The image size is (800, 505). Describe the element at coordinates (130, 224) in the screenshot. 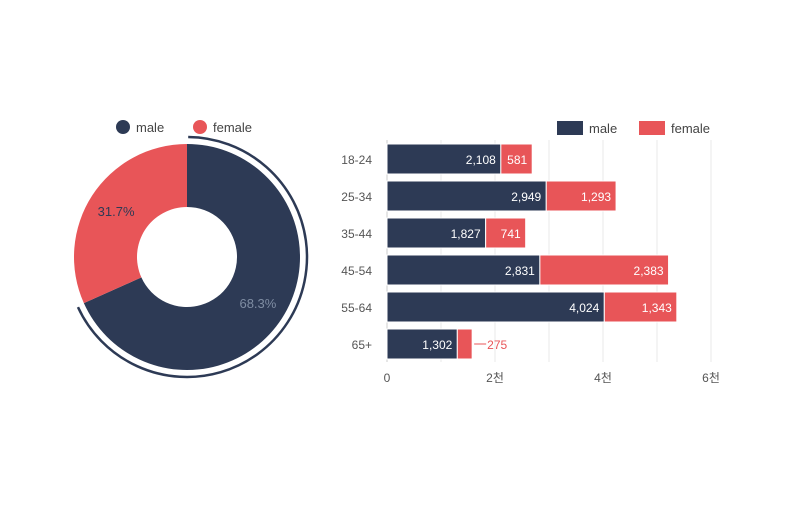

I see `donut-slice-female` at that location.